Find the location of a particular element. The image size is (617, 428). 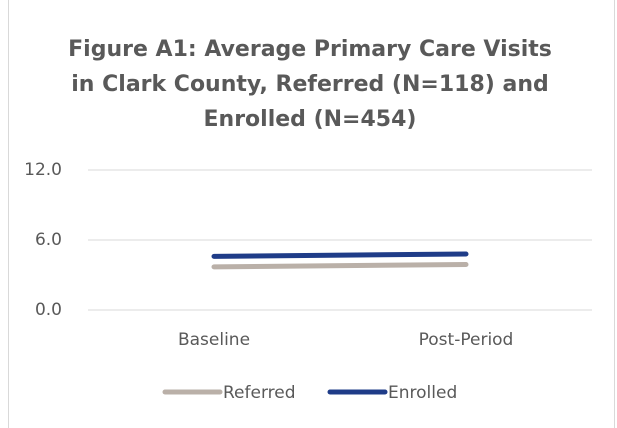

y-tick-label: 0.0 is located at coordinates (48, 310).